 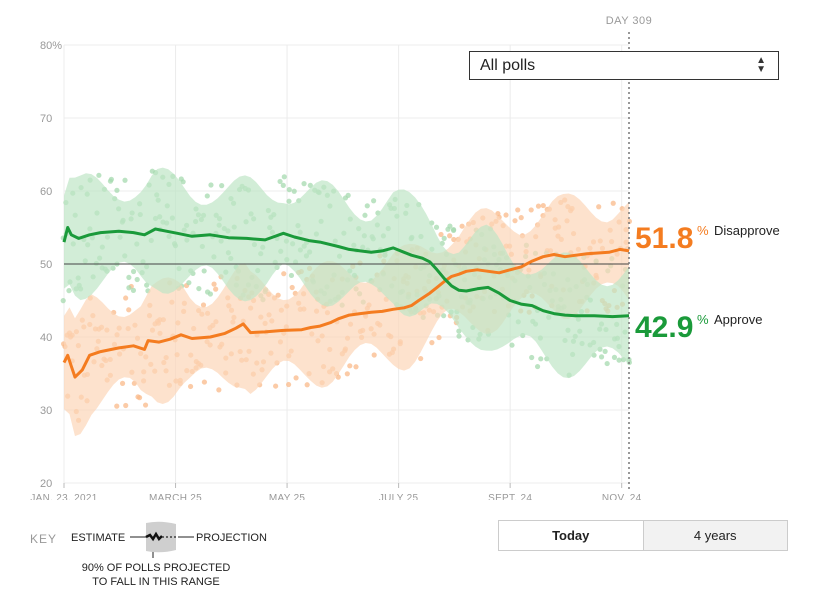 I want to click on today-button: Today, so click(x=571, y=535).